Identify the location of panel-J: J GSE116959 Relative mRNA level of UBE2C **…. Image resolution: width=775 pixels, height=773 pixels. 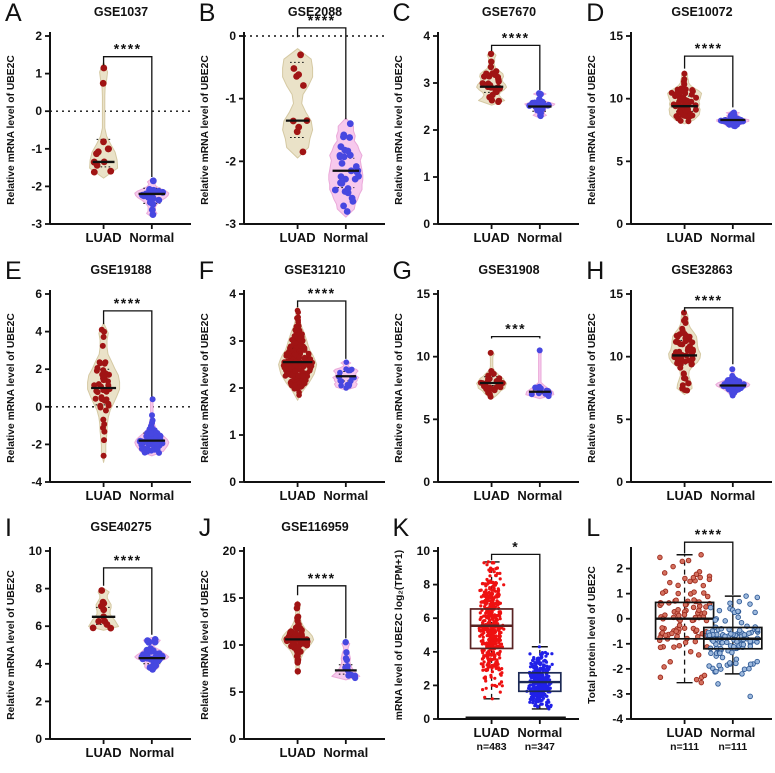
(291, 644).